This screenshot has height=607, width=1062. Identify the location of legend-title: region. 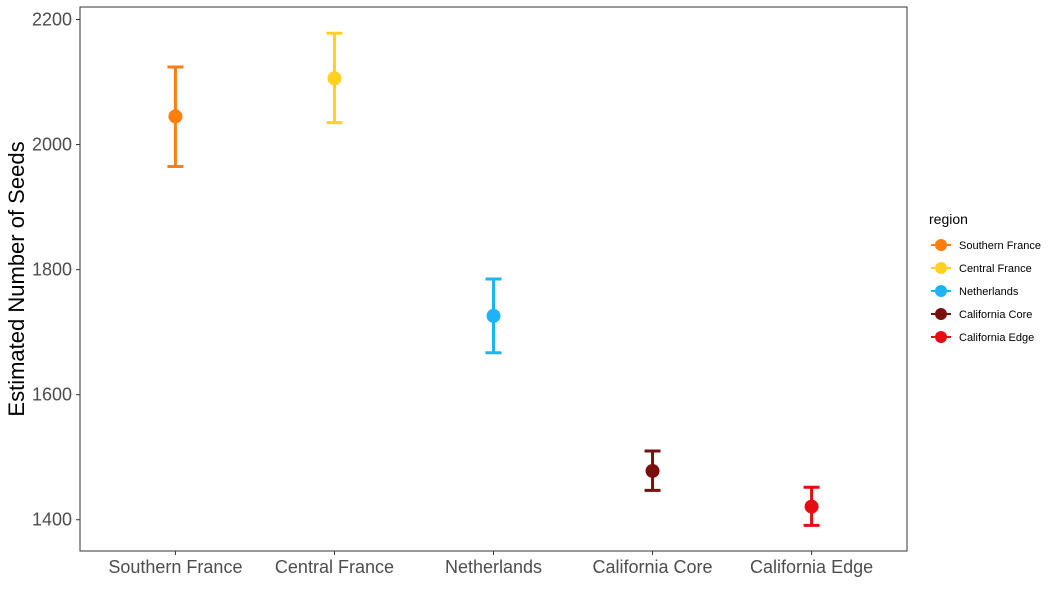
(948, 219).